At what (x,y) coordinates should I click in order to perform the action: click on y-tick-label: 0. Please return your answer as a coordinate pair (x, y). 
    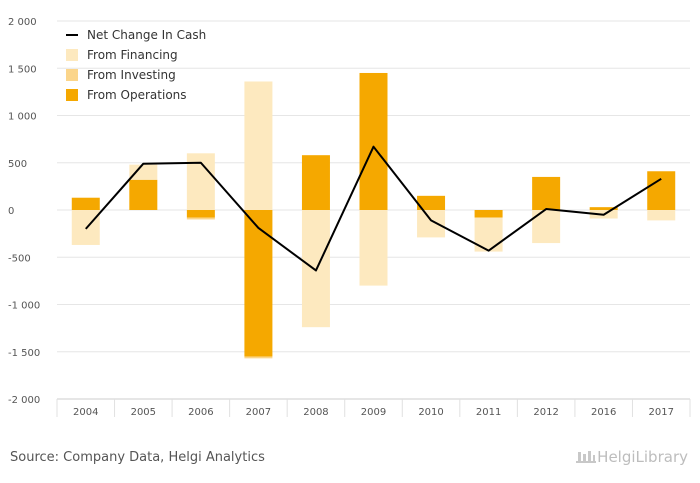
    Looking at the image, I should click on (11, 211).